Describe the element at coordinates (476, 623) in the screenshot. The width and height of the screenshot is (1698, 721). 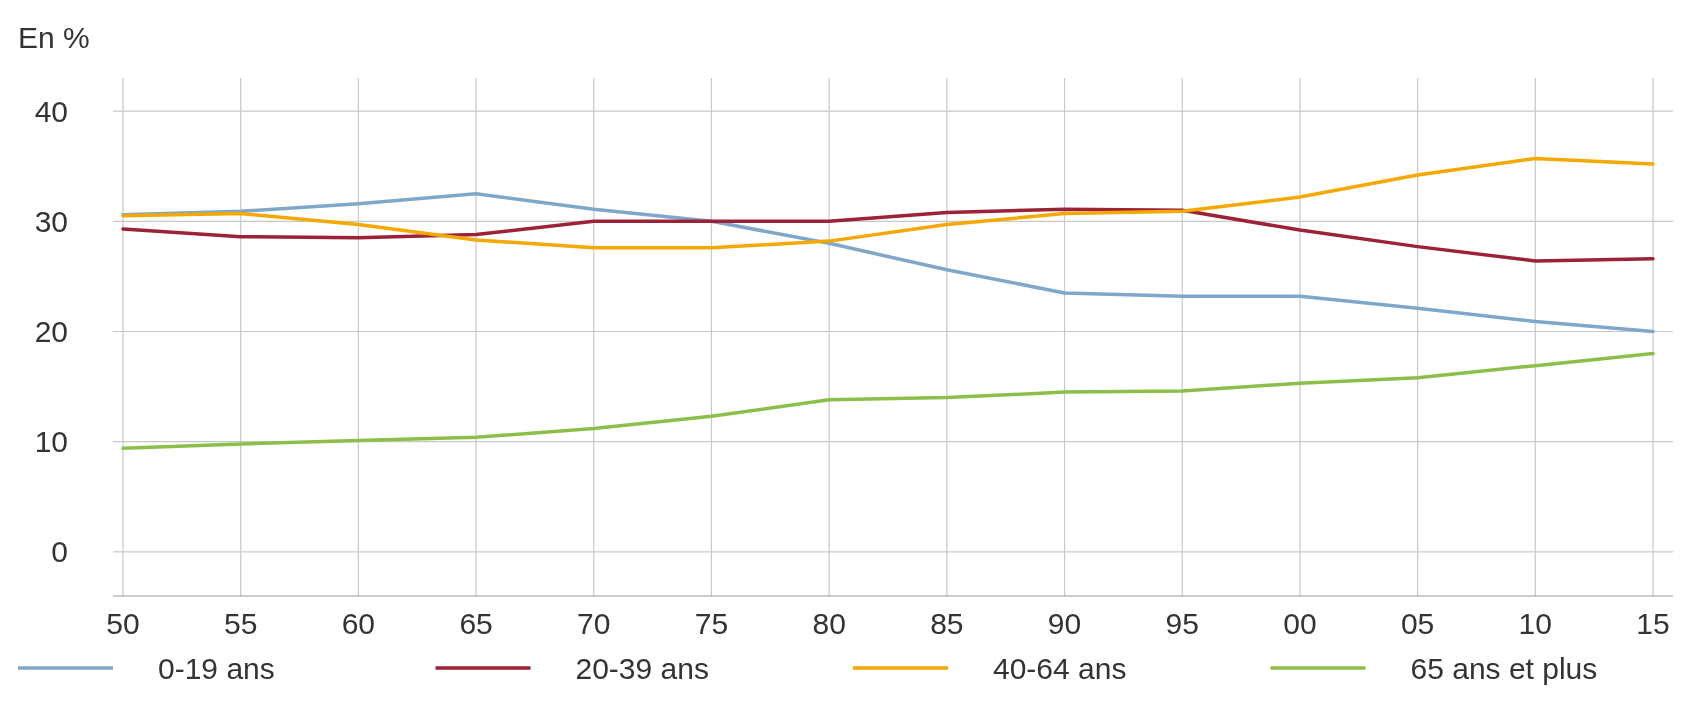
I see `x-tick-label: 65` at that location.